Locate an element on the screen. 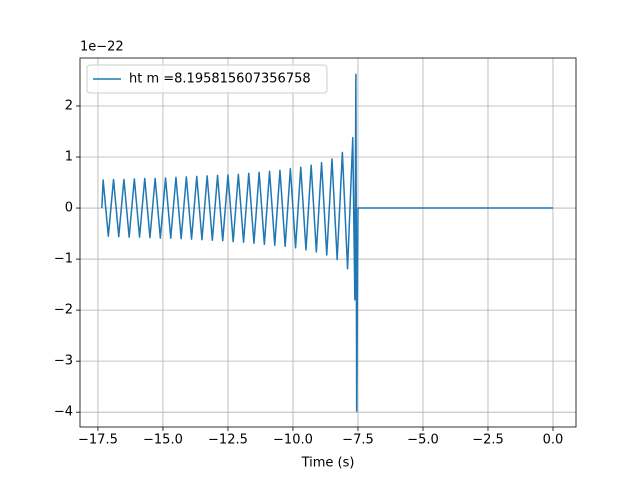 The image size is (640, 480). x-tick-label: −12.5 is located at coordinates (228, 440).